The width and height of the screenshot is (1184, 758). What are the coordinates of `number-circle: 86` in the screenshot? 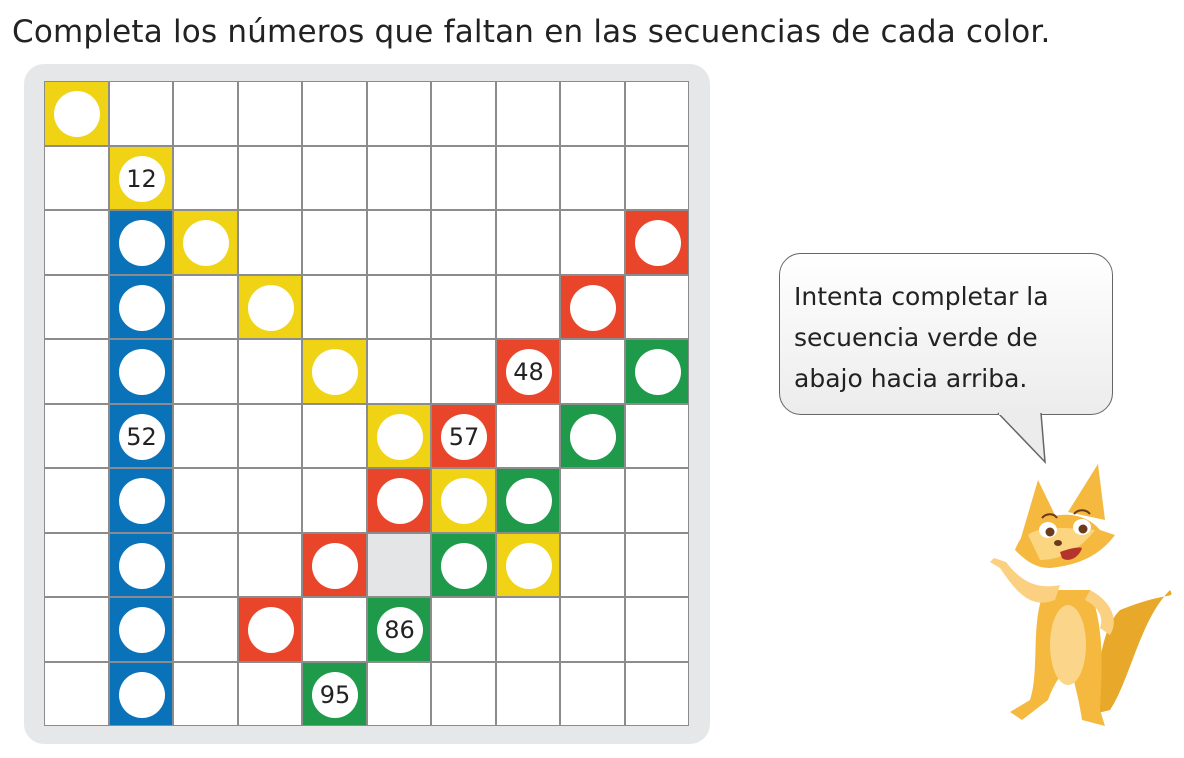 It's located at (399, 630).